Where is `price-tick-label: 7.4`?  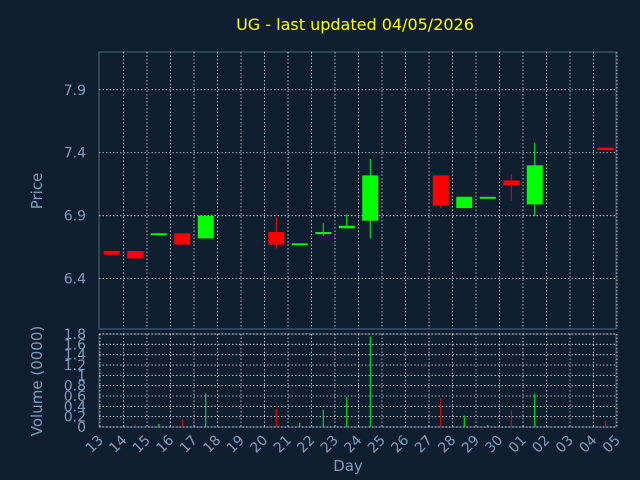 price-tick-label: 7.4 is located at coordinates (75, 154).